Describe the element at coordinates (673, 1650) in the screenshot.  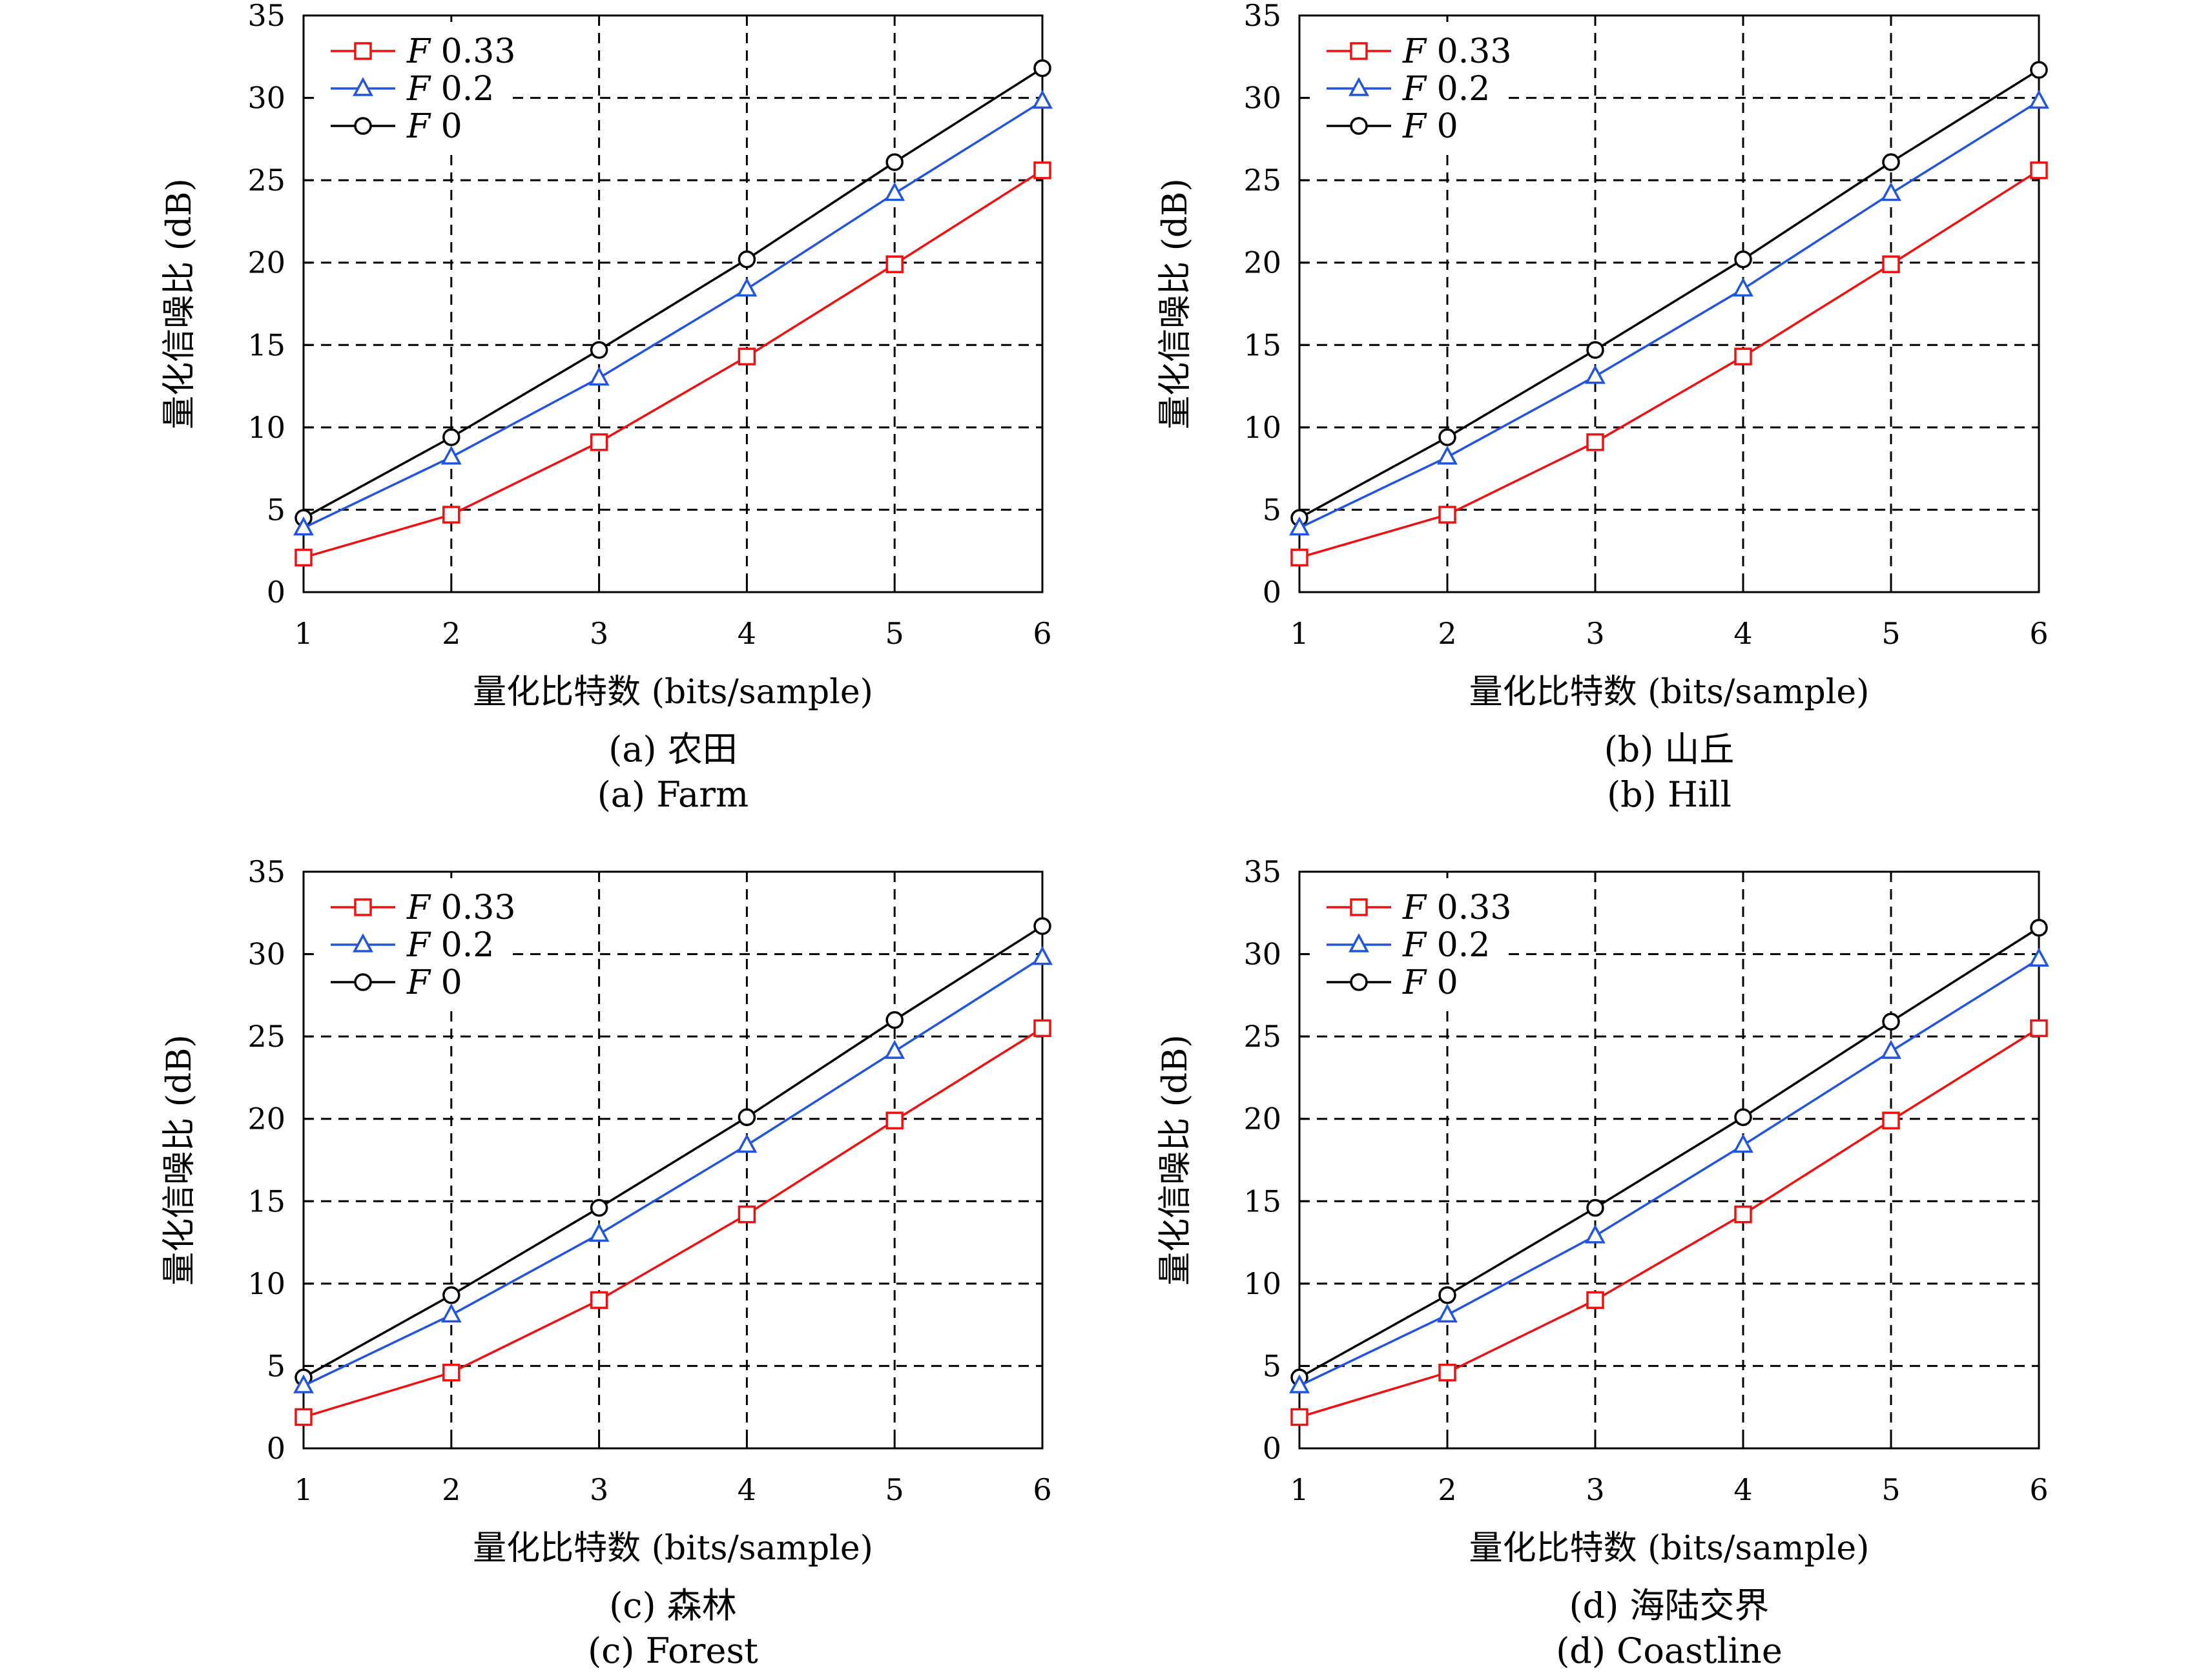
I see `caption-english: (c) Forest` at that location.